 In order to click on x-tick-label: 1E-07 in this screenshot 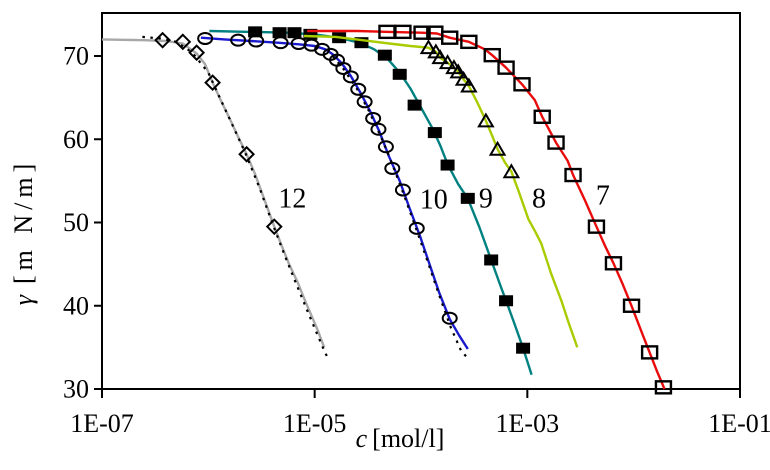, I will do `click(102, 423)`.